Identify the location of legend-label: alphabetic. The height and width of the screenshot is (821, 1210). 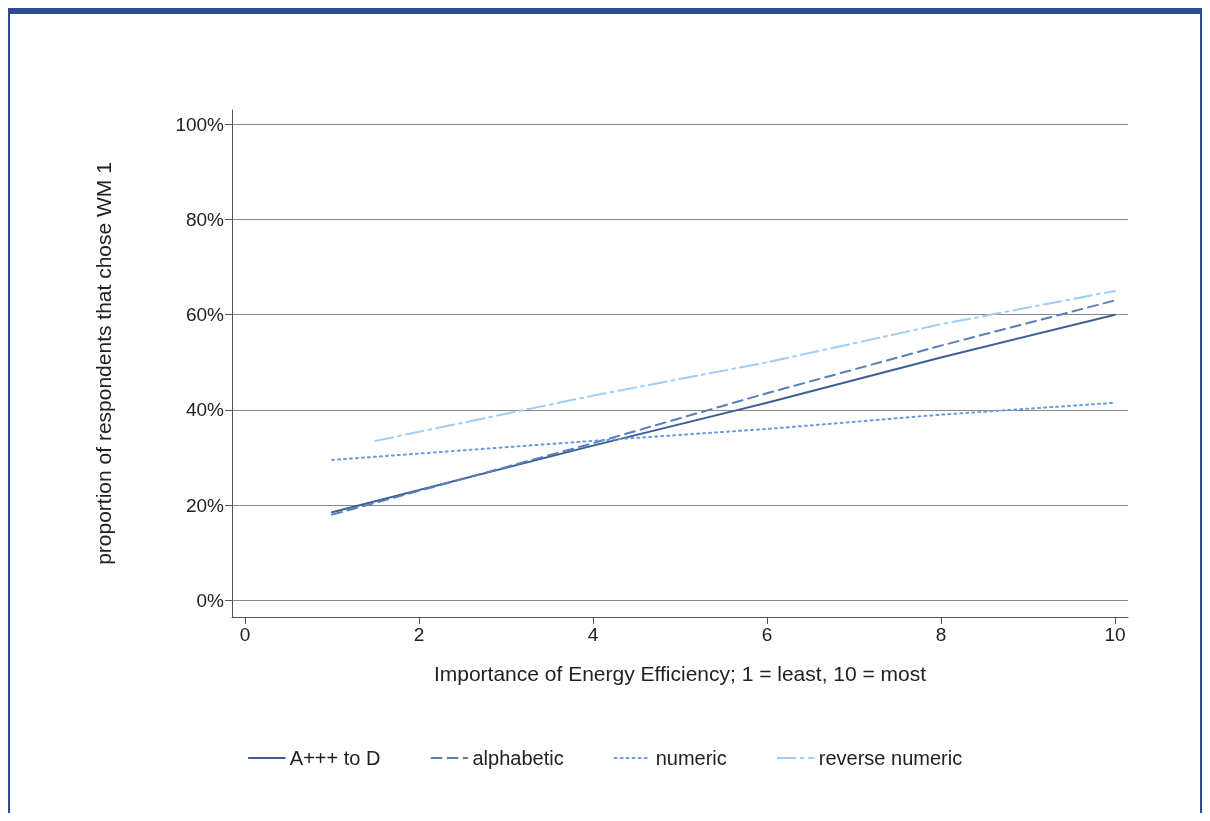
(518, 758).